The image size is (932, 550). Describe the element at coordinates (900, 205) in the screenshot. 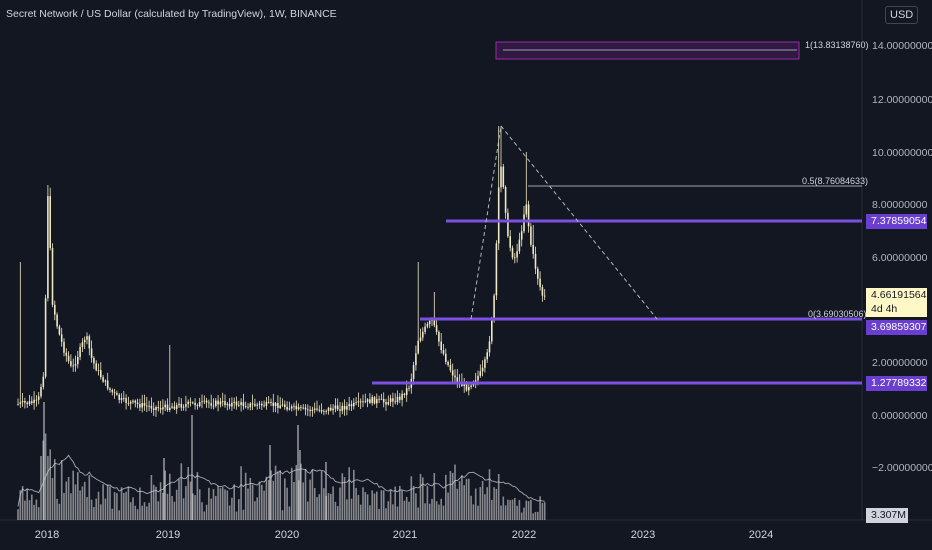

I see `price-tick: 8.00000000` at that location.